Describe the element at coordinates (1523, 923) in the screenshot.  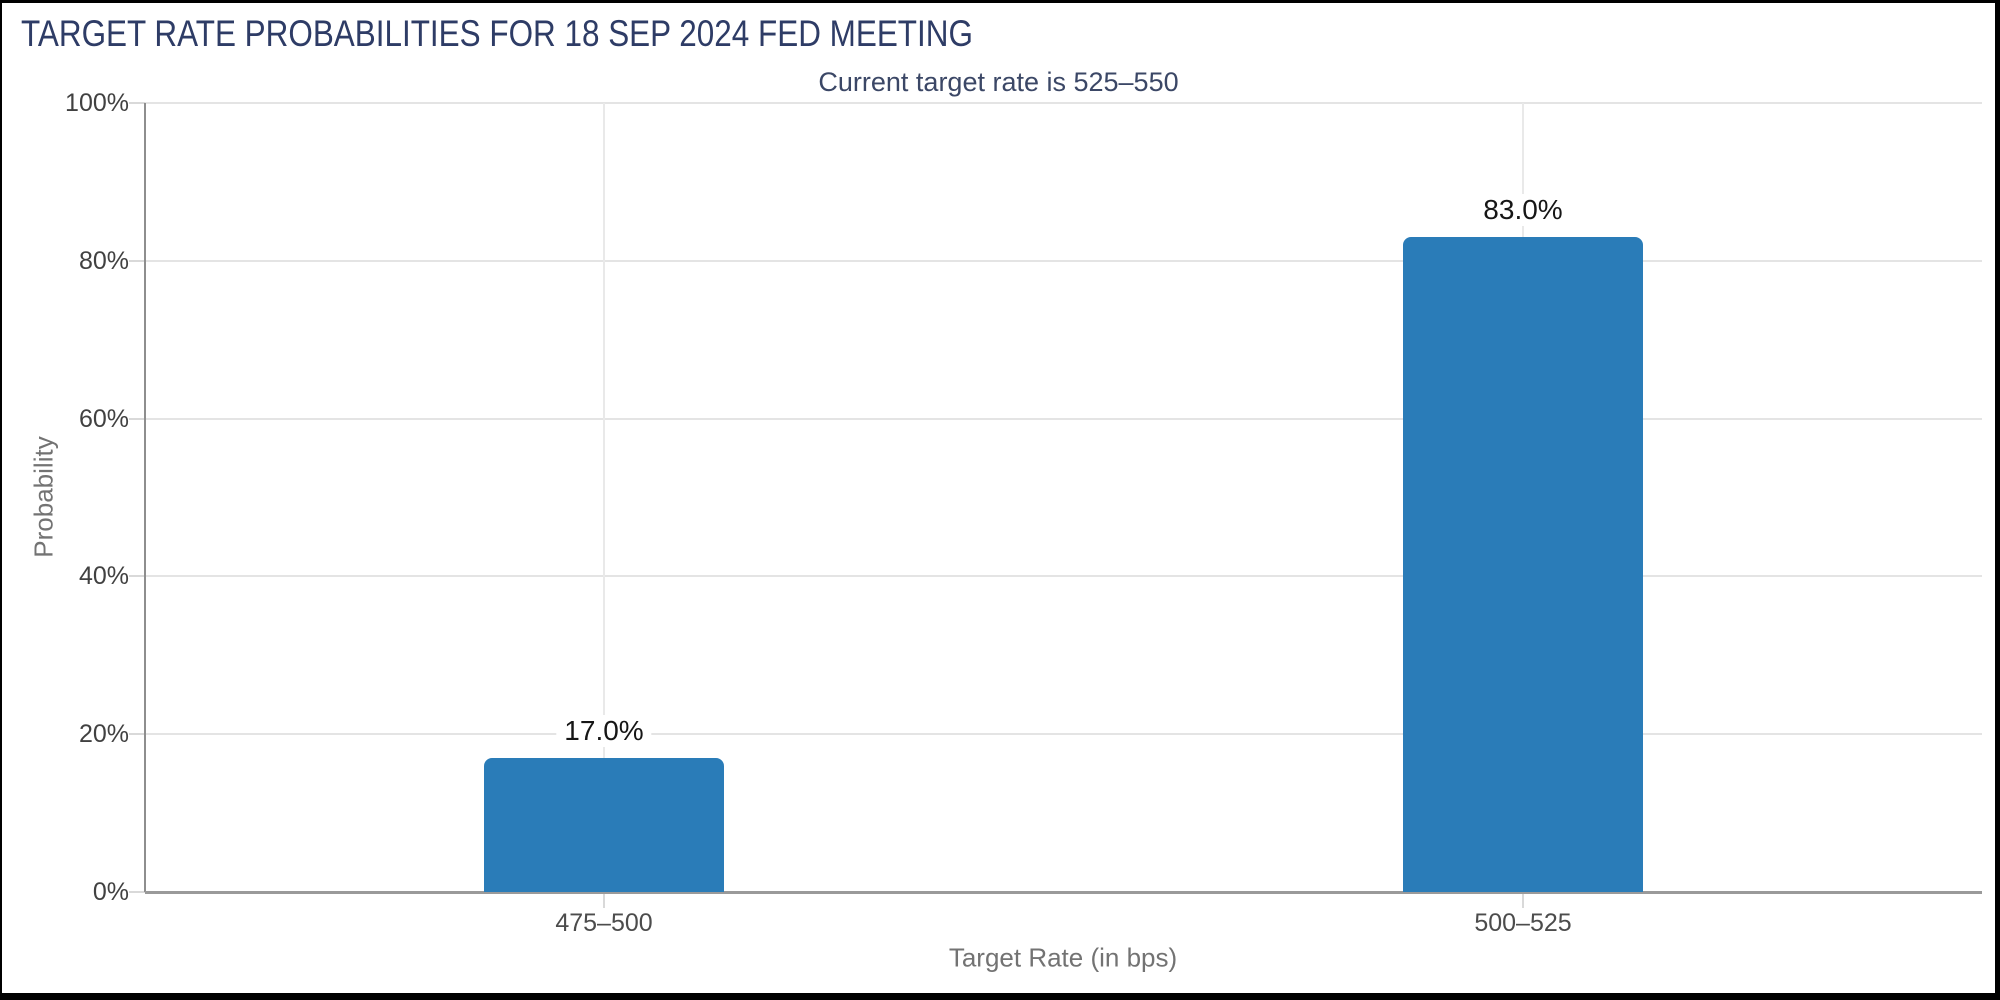
I see `x-tick-label: 500–525` at that location.